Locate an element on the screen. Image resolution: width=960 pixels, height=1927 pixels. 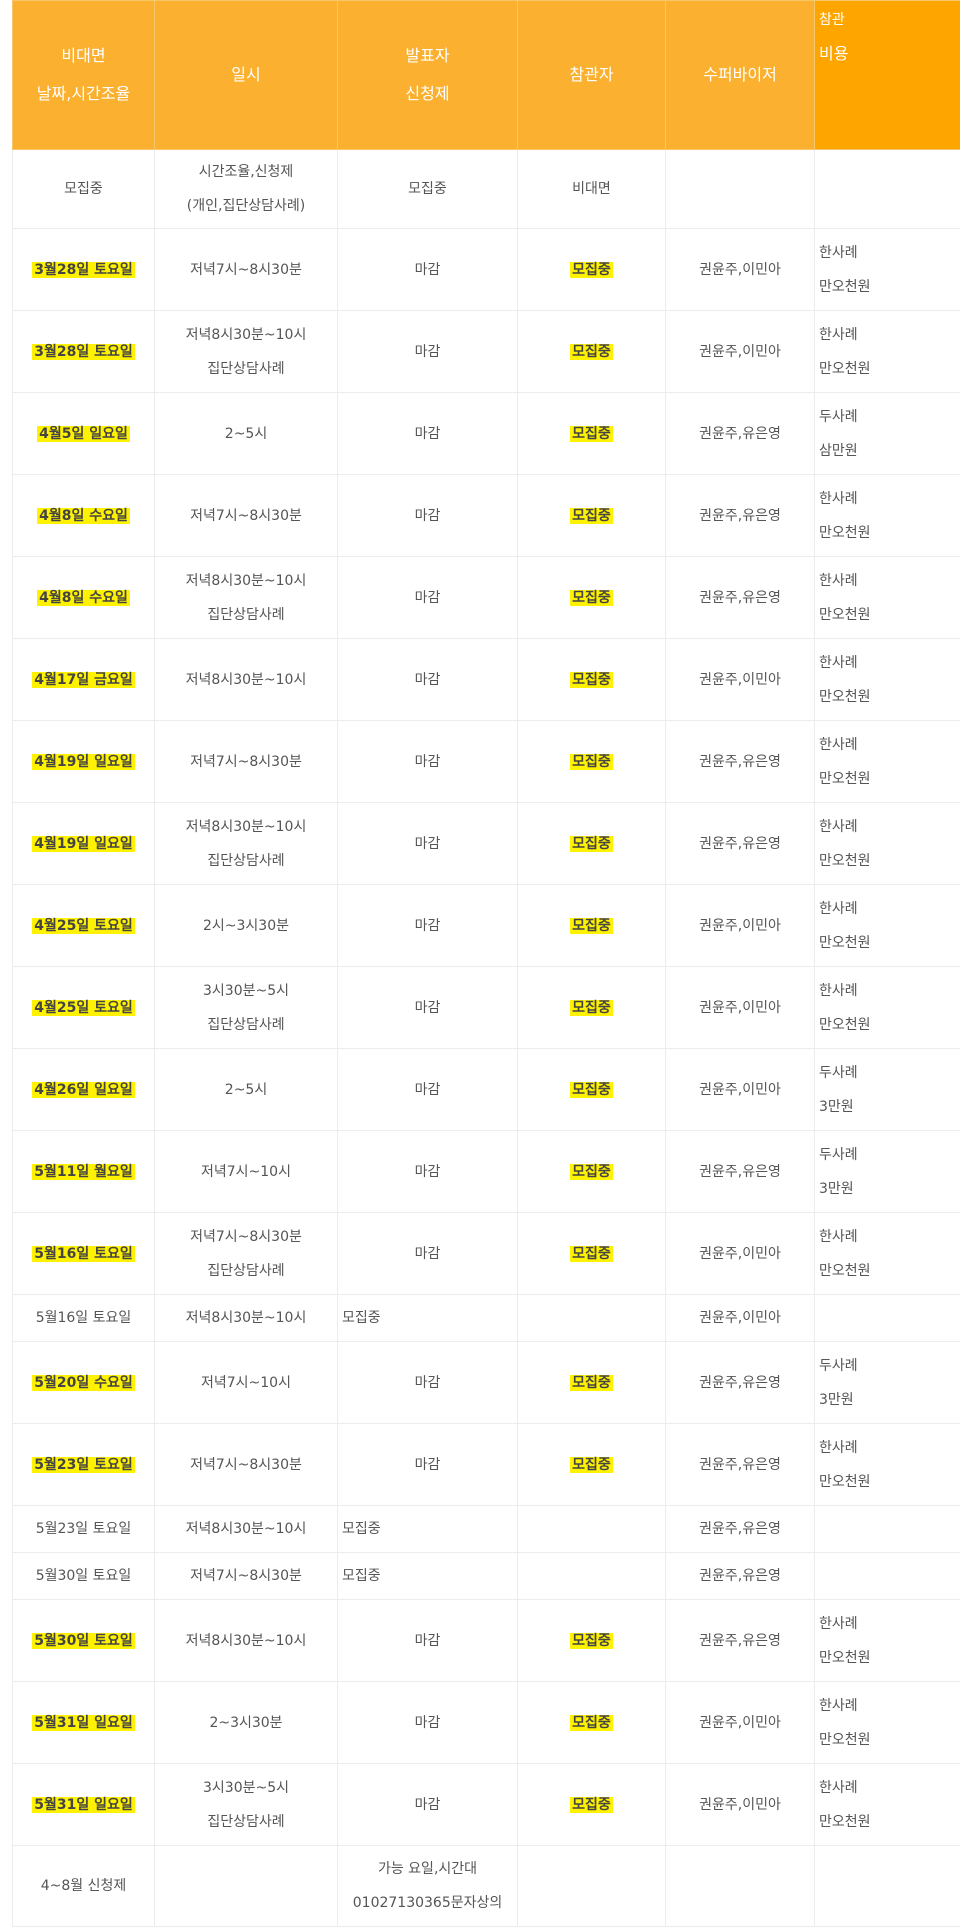
date-text: 4월26일 일요일 is located at coordinates (83, 1090).